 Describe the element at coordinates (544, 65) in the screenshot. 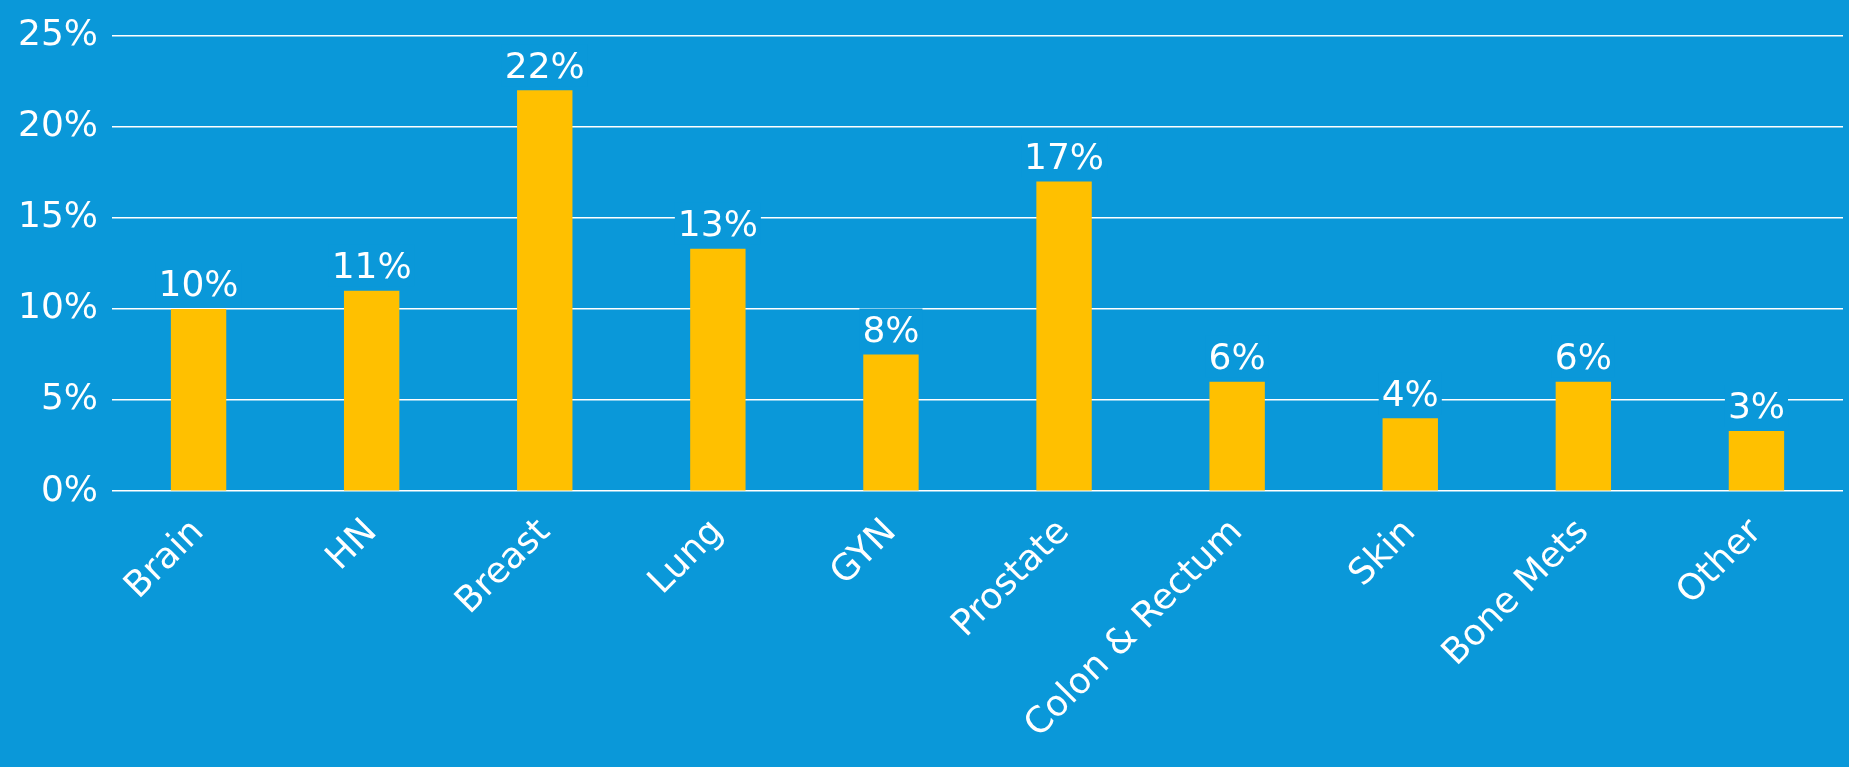

I see `data-label: 22%` at that location.